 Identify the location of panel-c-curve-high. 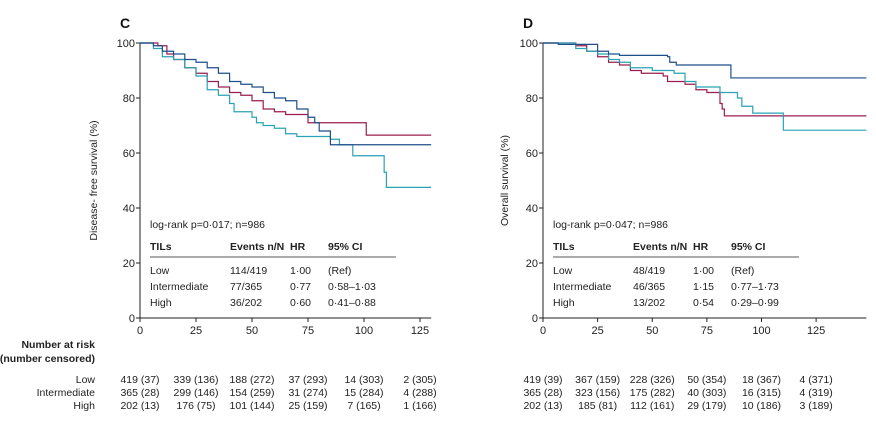
(286, 94).